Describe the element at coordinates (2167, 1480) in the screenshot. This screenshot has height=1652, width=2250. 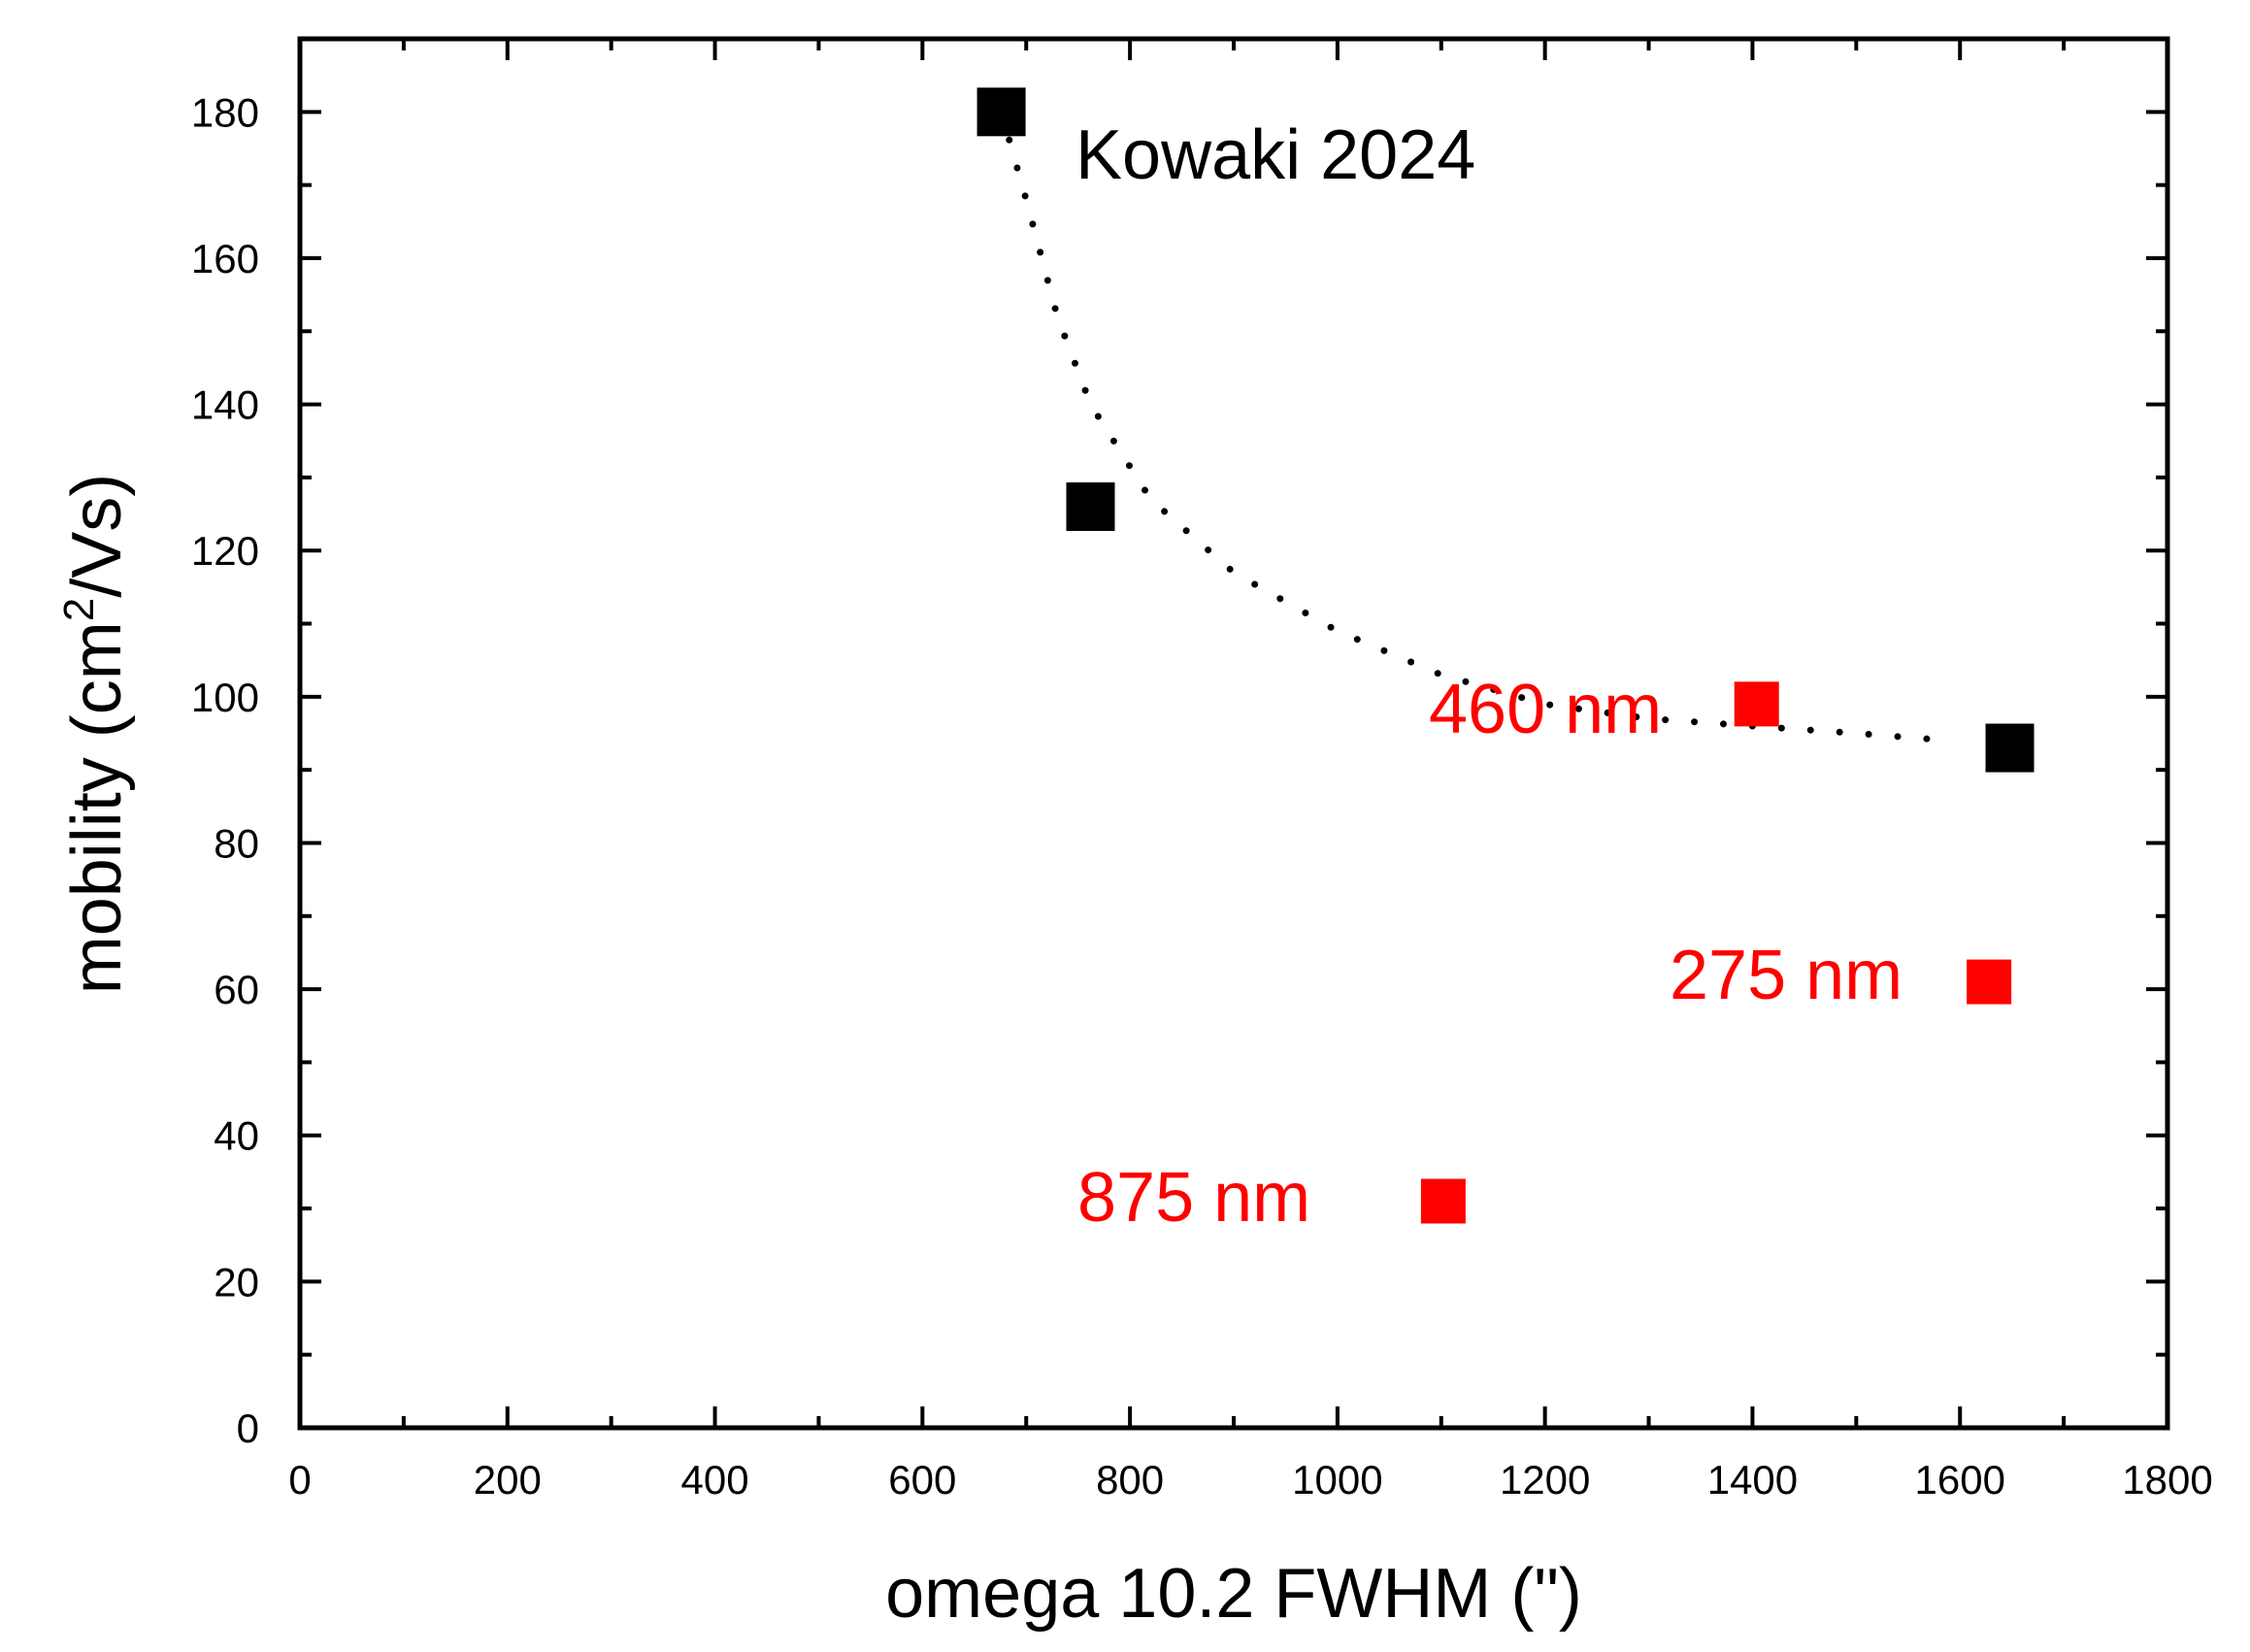
I see `x-tick-label: 1800` at that location.